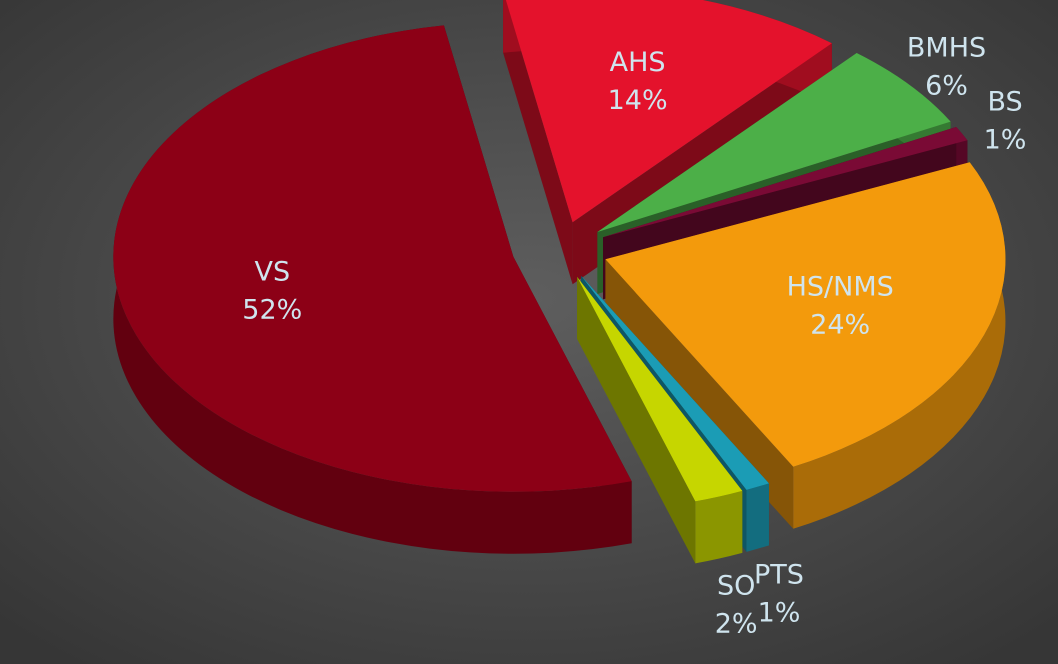 The image size is (1058, 664). I want to click on slice-value-label: 24%, so click(840, 325).